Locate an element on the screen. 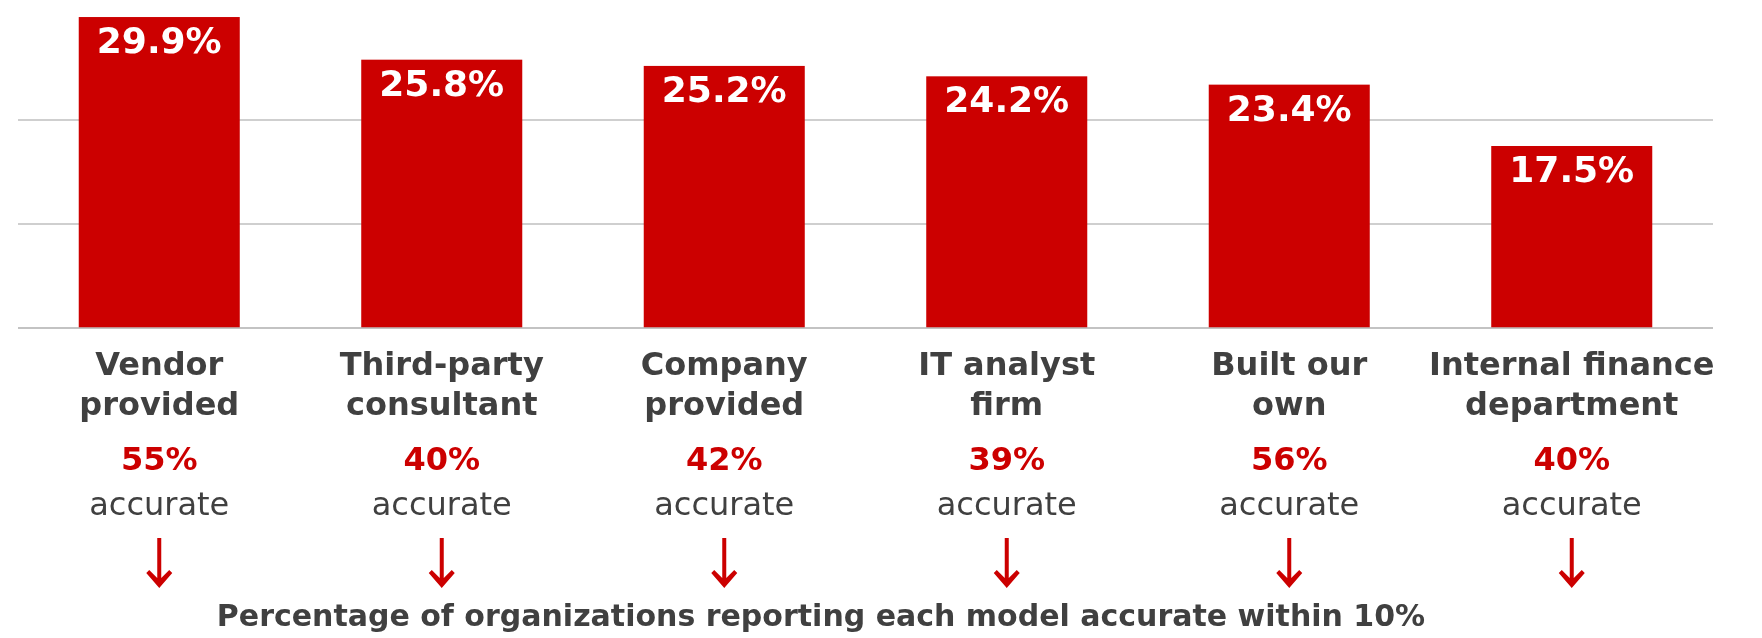 Image resolution: width=1762 pixels, height=638 pixels. x-tick-label: Built our own is located at coordinates (1289, 384).